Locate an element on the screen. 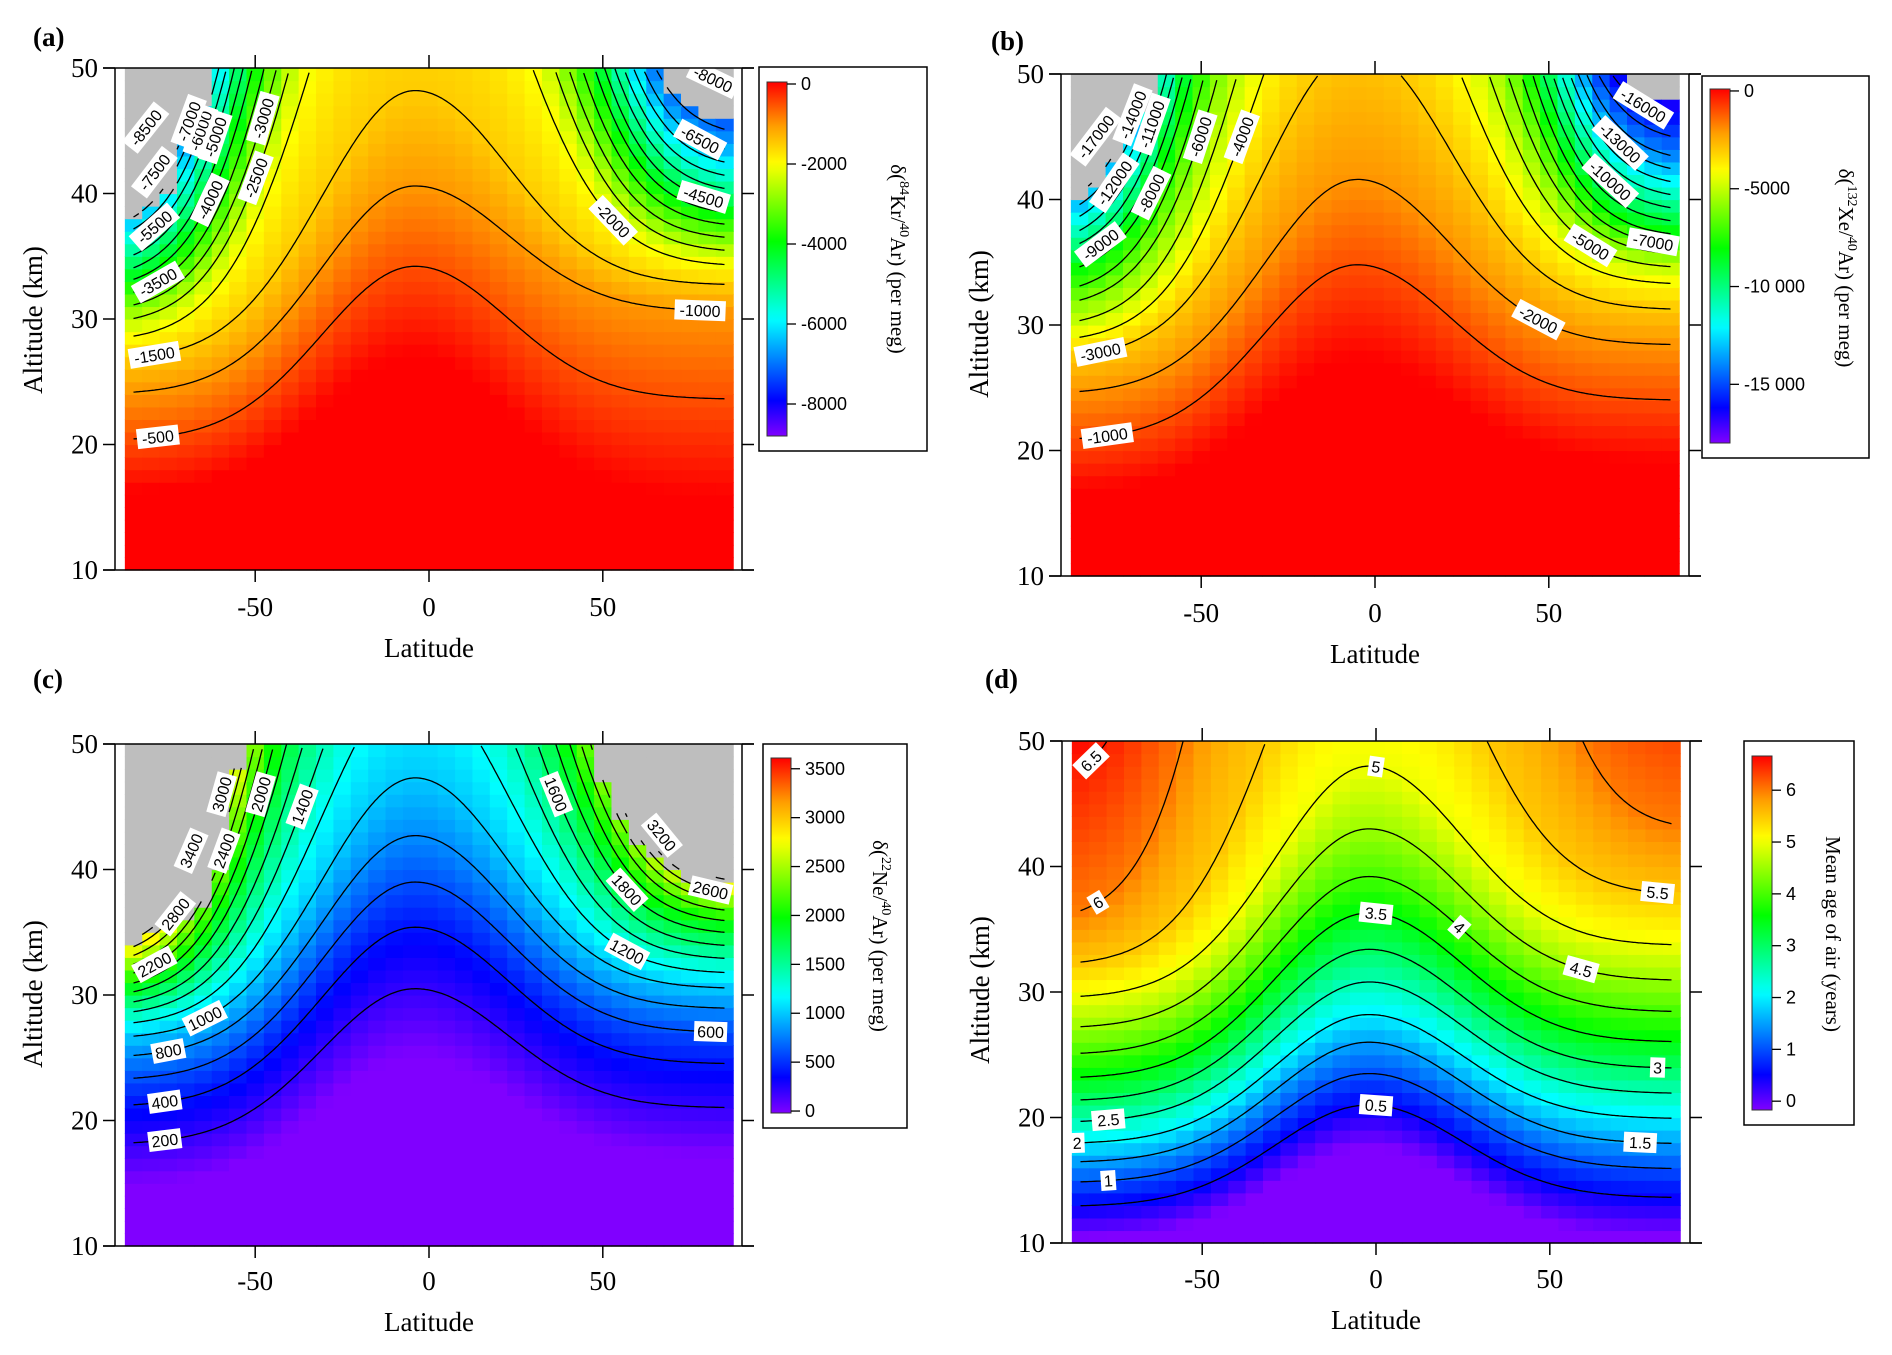 Image resolution: width=1892 pixels, height=1355 pixels. contour-label-box is located at coordinates (1107, 436).